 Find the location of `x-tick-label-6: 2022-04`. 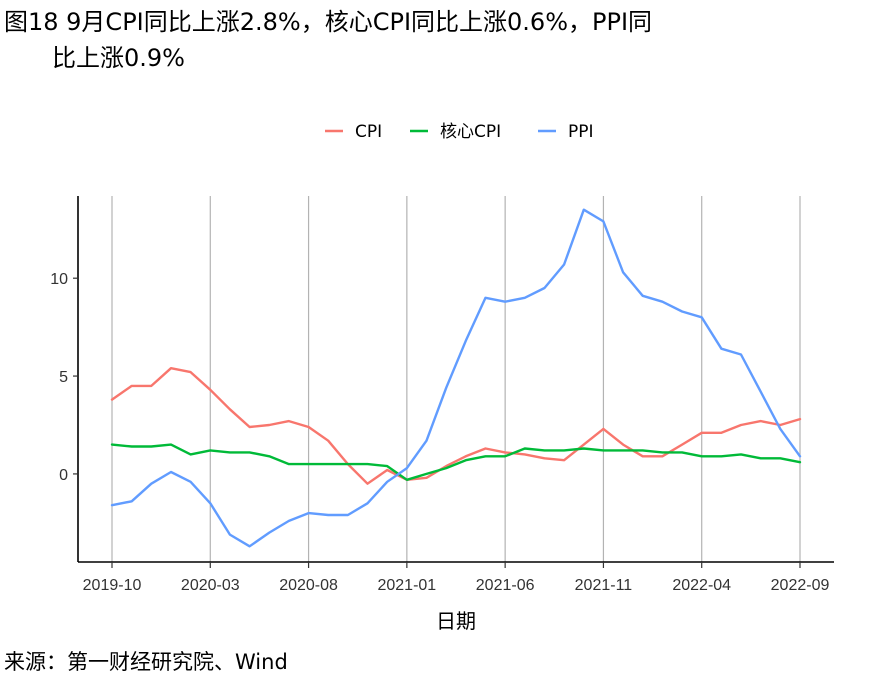

x-tick-label-6: 2022-04 is located at coordinates (701, 585).